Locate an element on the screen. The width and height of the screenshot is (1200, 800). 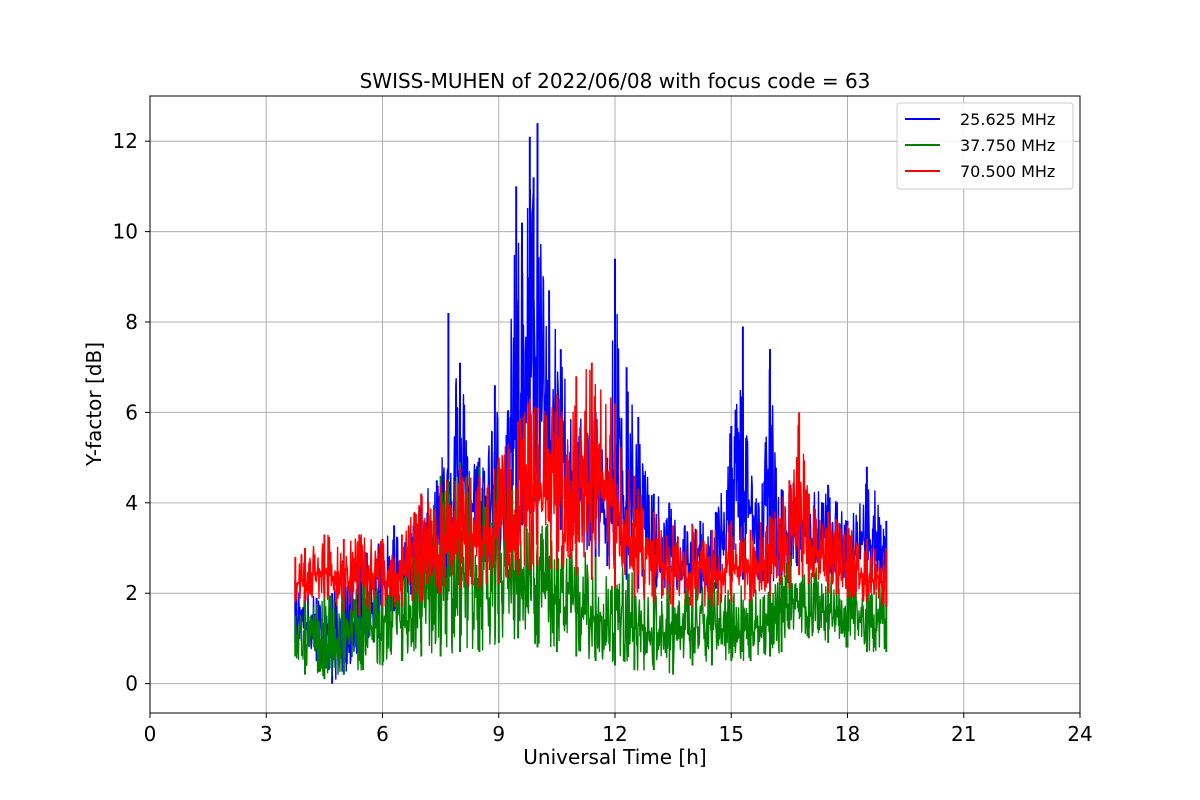
y-tick-label: 10 is located at coordinates (125, 232).